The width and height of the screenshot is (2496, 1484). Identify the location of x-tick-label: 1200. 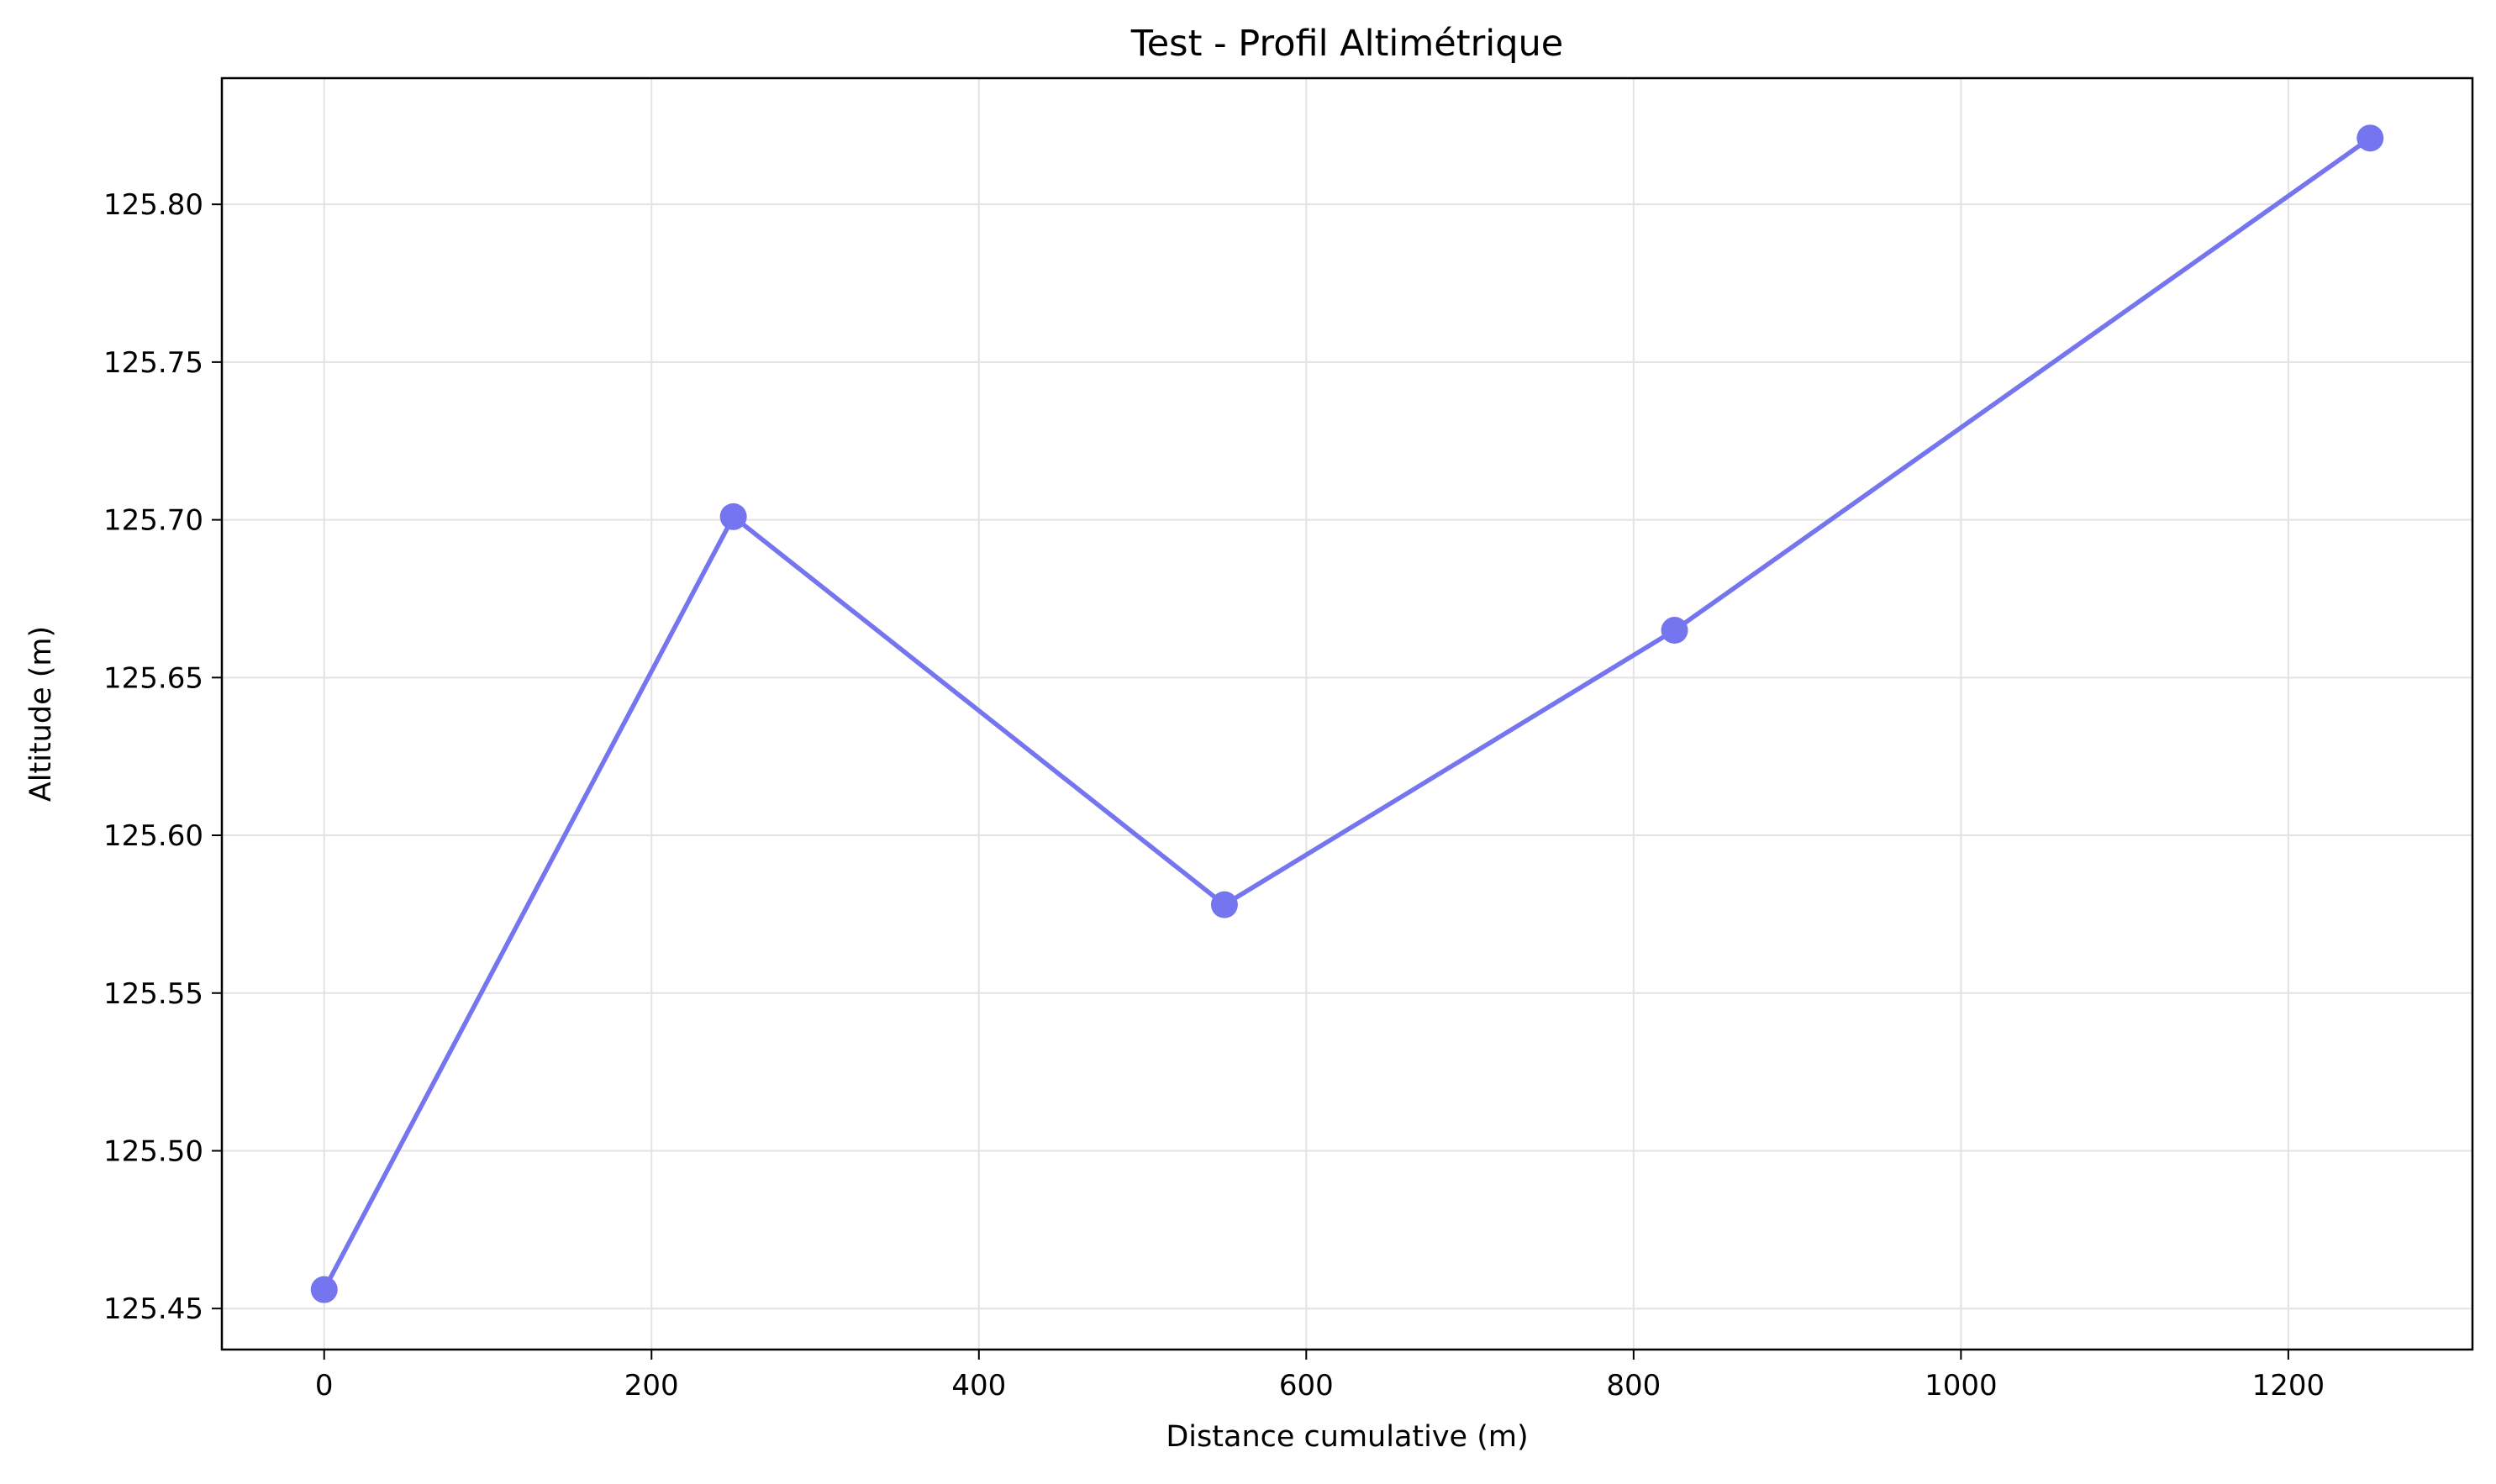
(2288, 1386).